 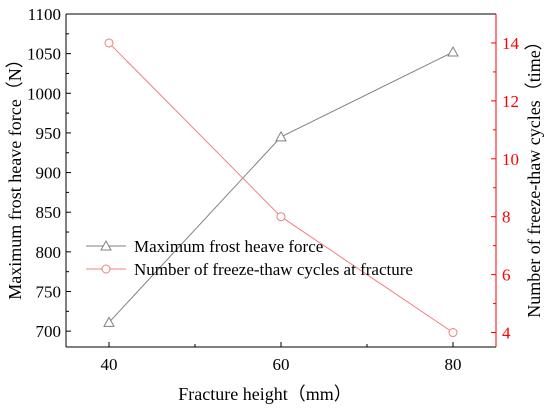 What do you see at coordinates (15, 174) in the screenshot?
I see `left-axis-label: Maximum frost heave force（N）` at bounding box center [15, 174].